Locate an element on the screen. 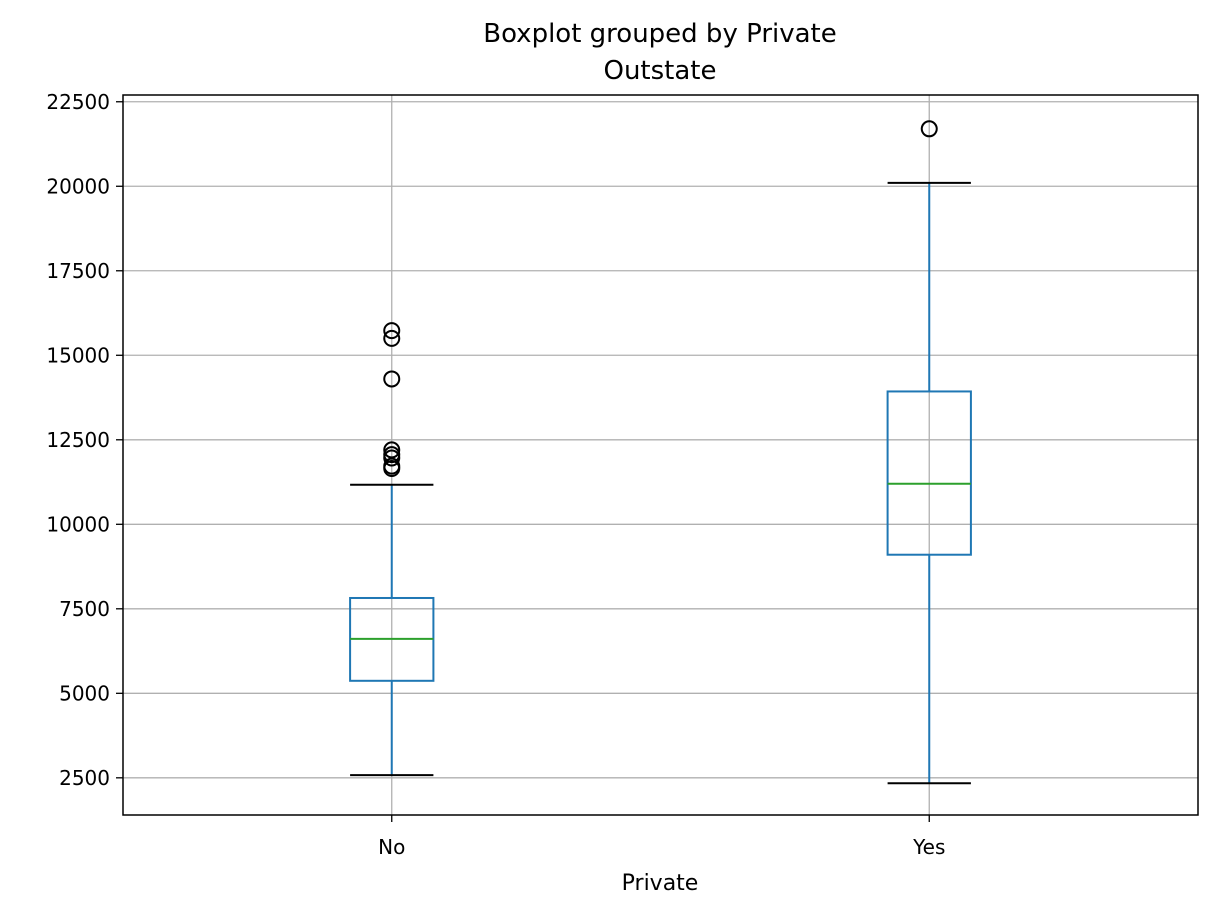  x-axis-label: Private is located at coordinates (660, 883).